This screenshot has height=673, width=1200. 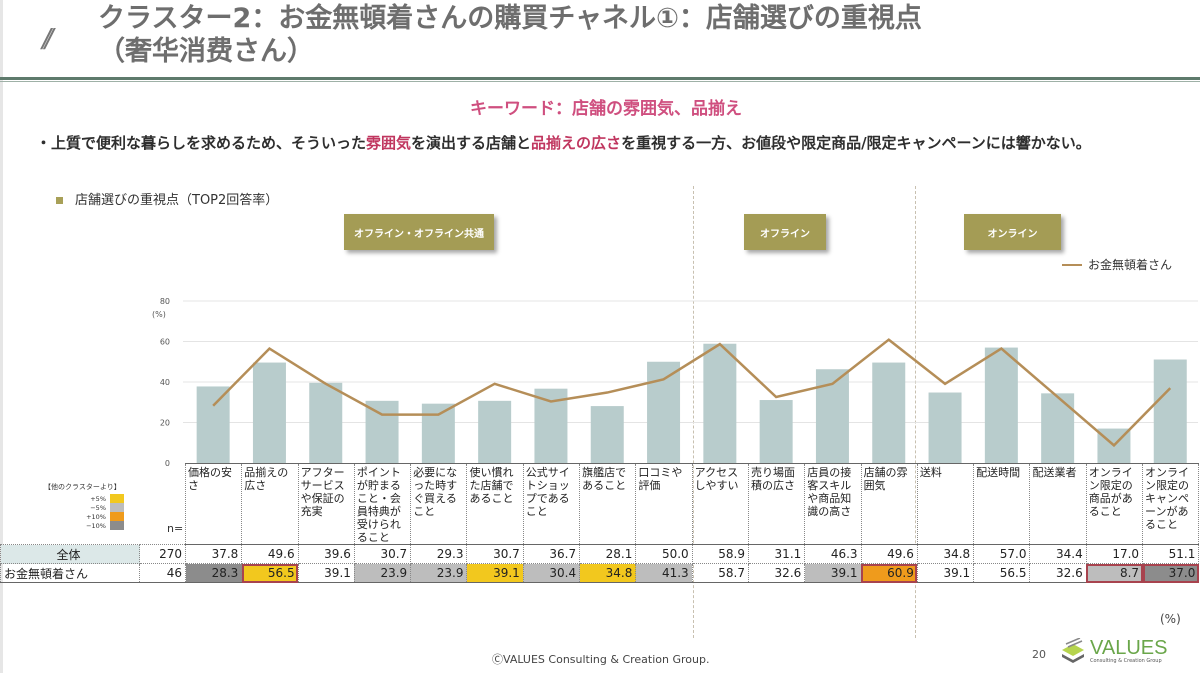 I want to click on legend-line-swatch, so click(x=1072, y=264).